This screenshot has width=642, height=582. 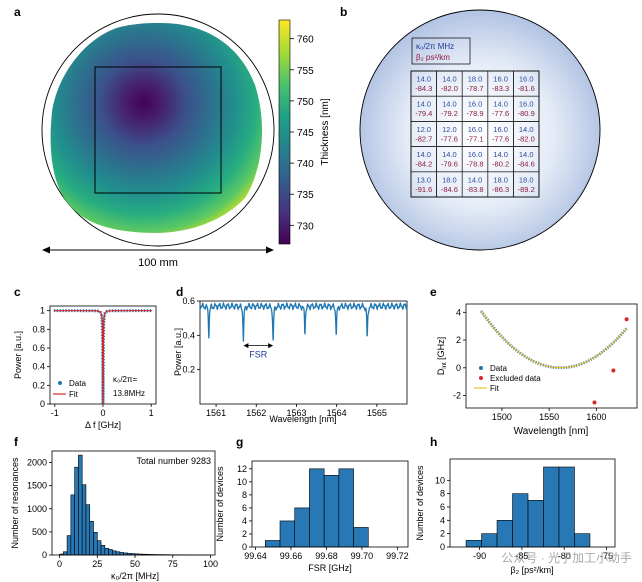 I want to click on kappa-annotation-line2: 13.8MHz, so click(x=129, y=393).